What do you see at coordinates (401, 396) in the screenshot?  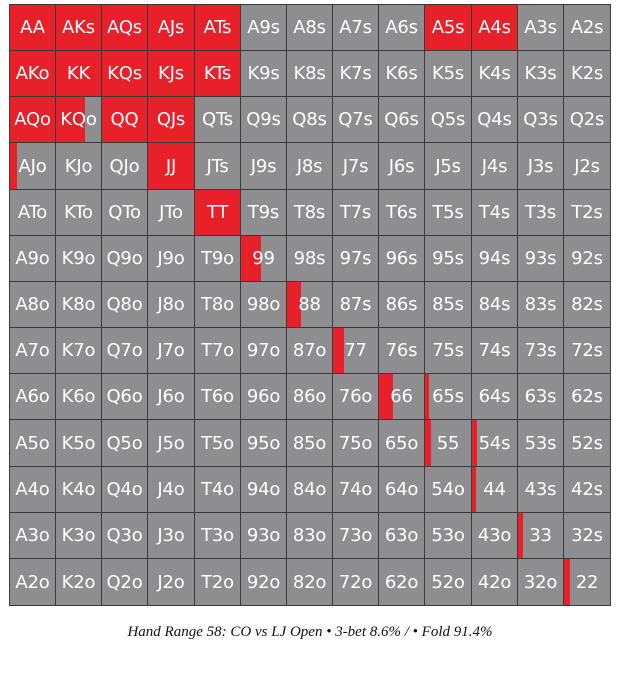 I see `hand-label: 66` at bounding box center [401, 396].